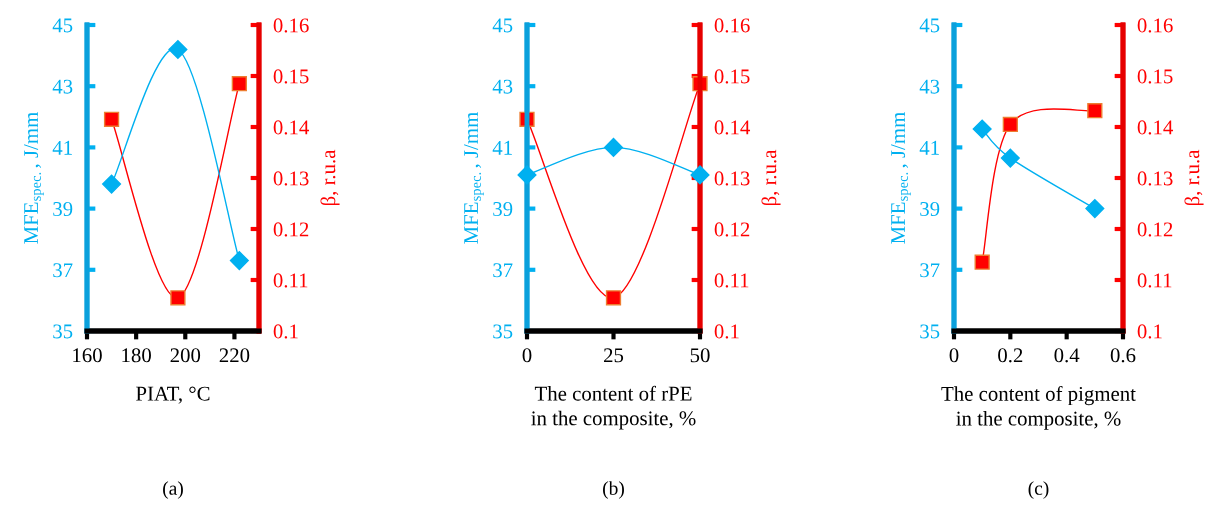 The height and width of the screenshot is (517, 1223). Describe the element at coordinates (613, 490) in the screenshot. I see `text: (b)` at that location.